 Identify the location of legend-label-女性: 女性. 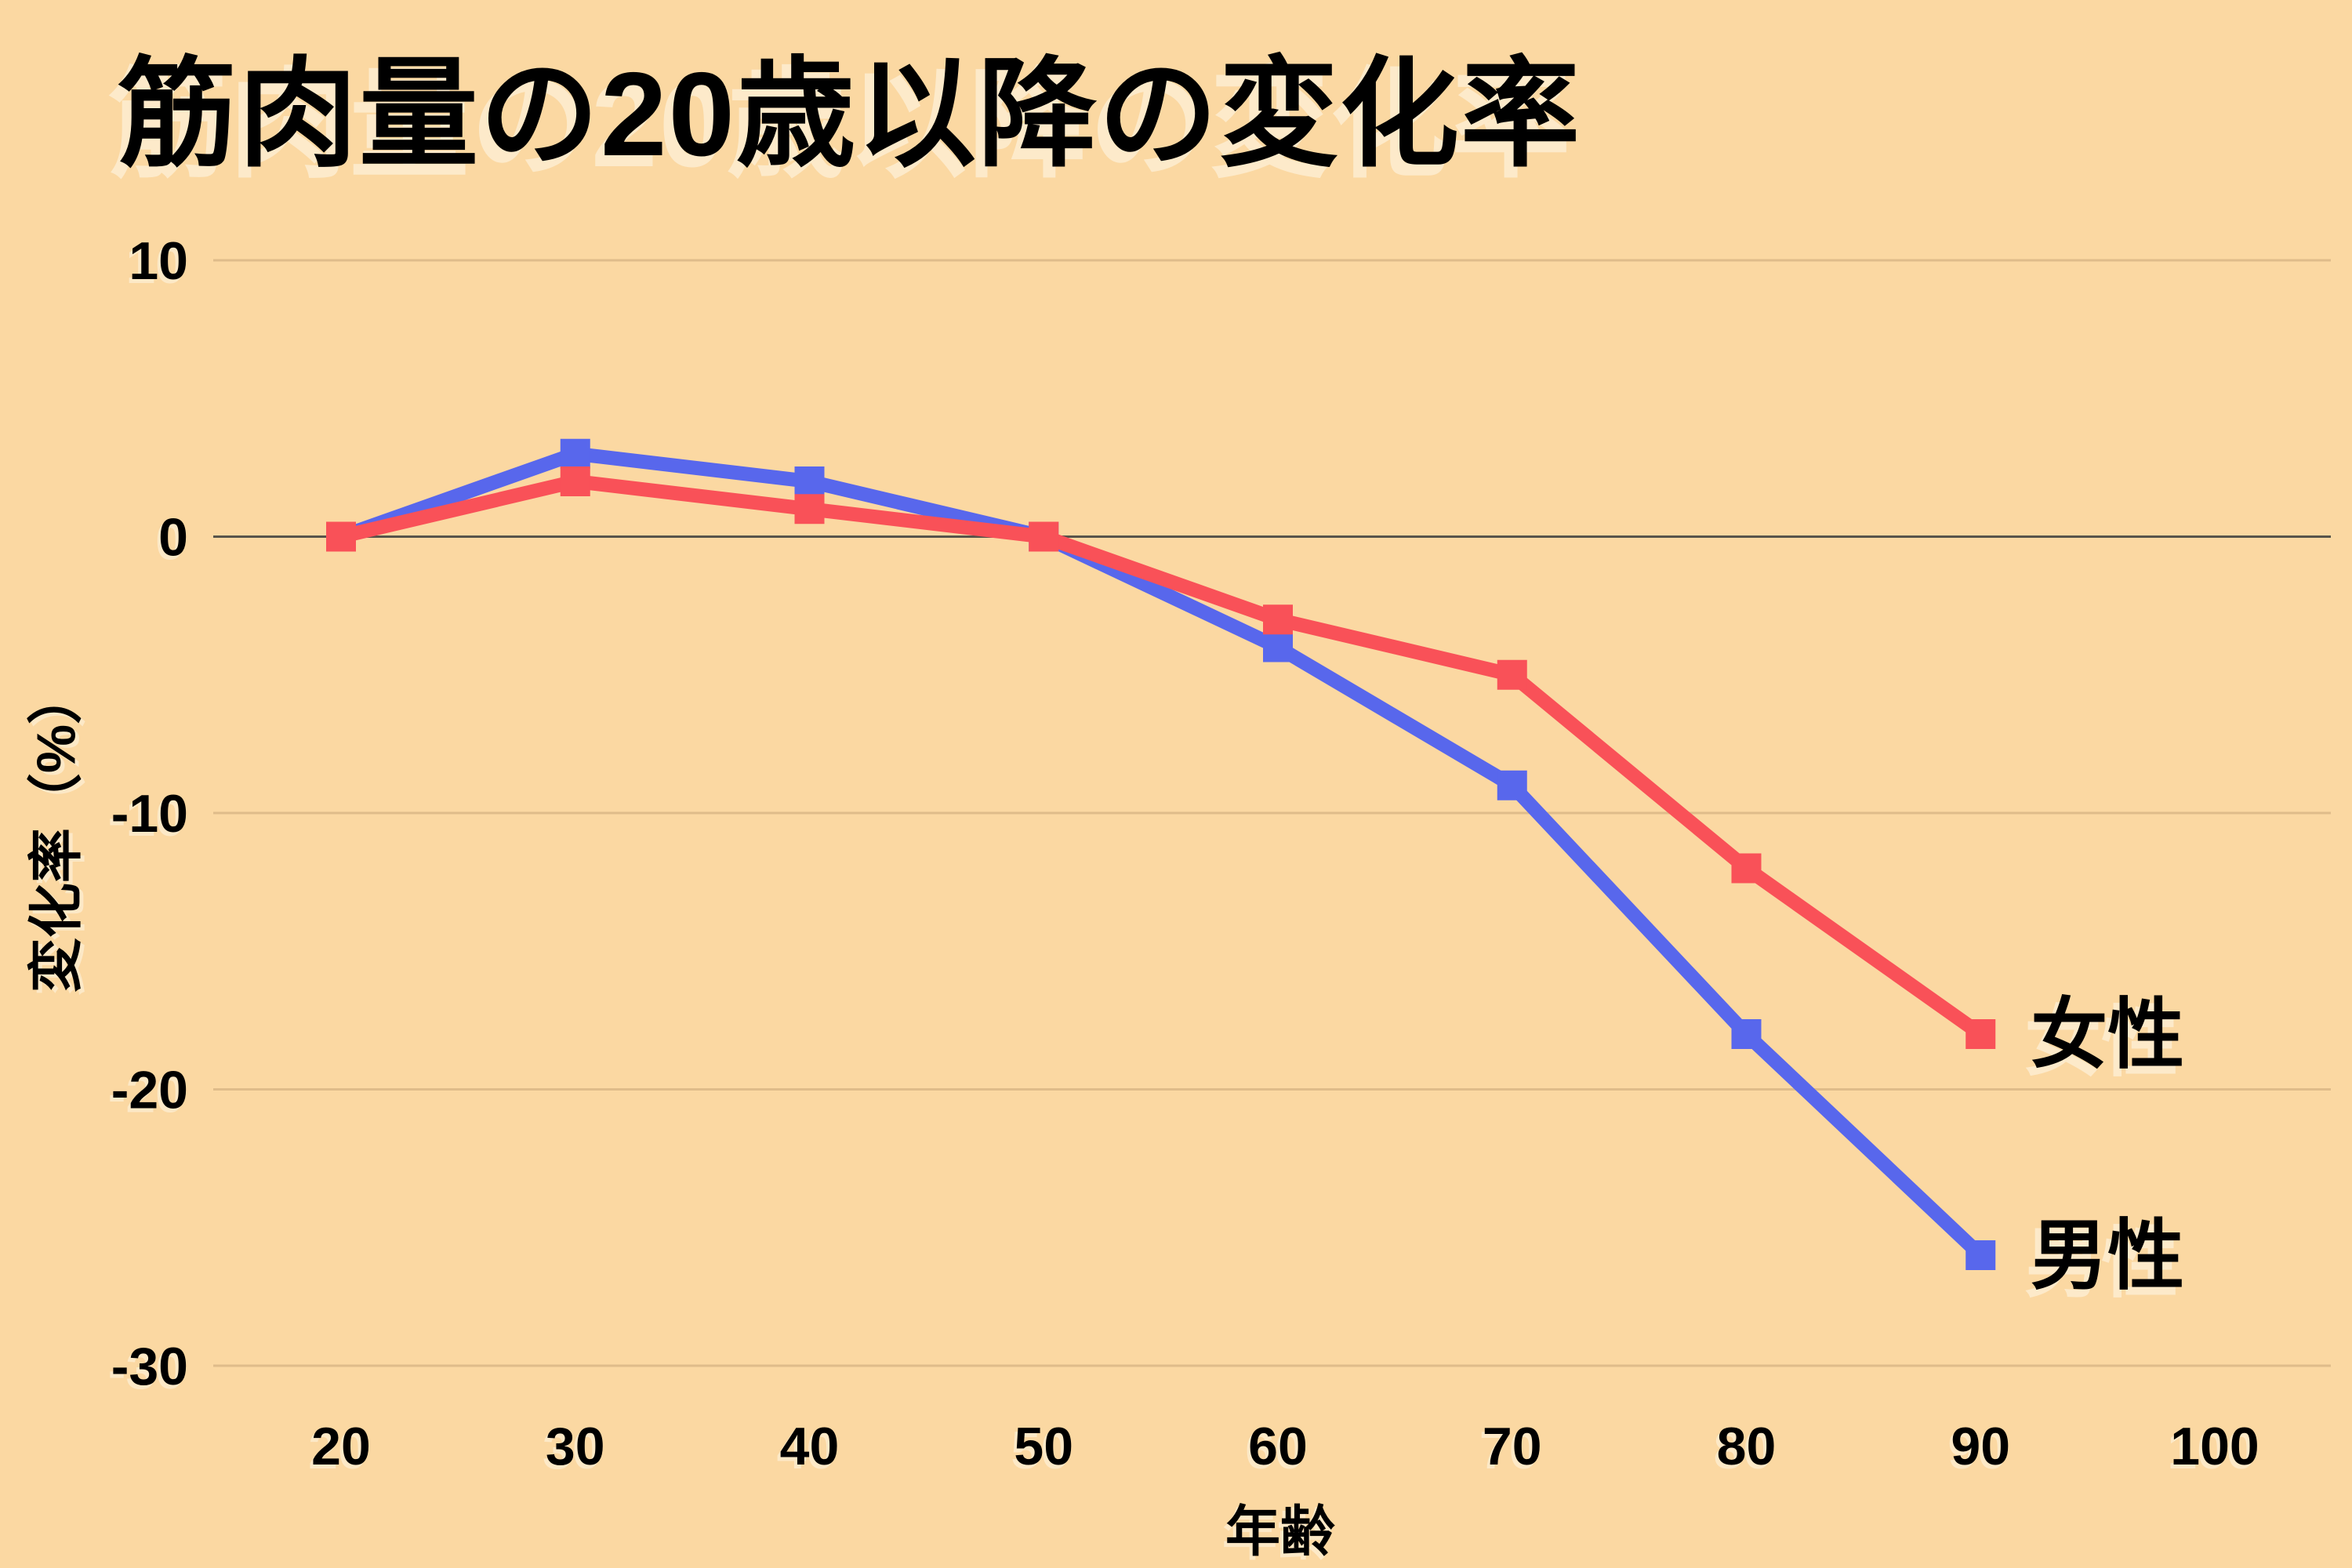
(2107, 1034).